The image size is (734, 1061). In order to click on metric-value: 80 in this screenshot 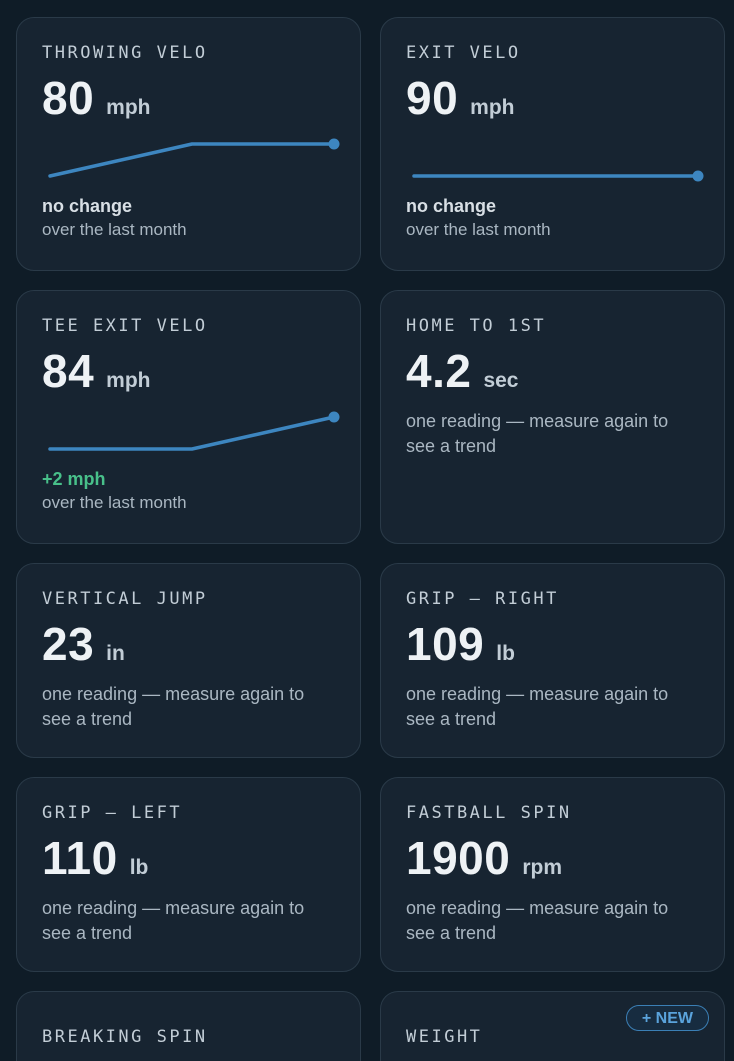, I will do `click(68, 98)`.